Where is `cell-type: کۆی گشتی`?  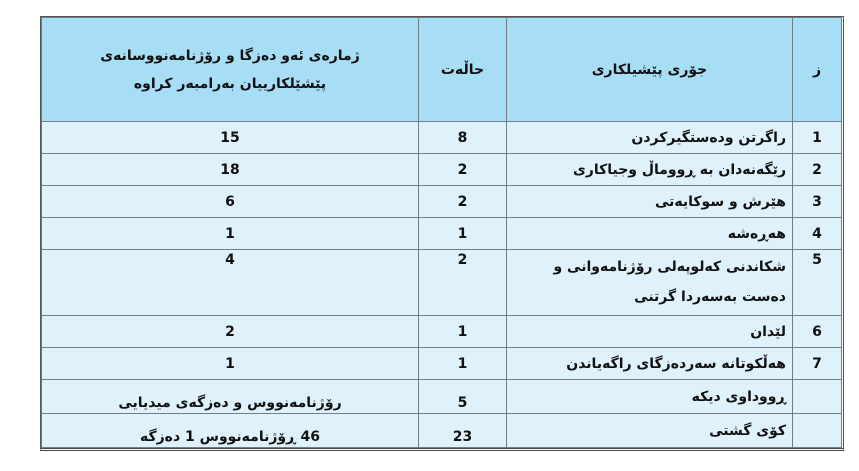
cell-type: کۆی گشتی is located at coordinates (649, 430).